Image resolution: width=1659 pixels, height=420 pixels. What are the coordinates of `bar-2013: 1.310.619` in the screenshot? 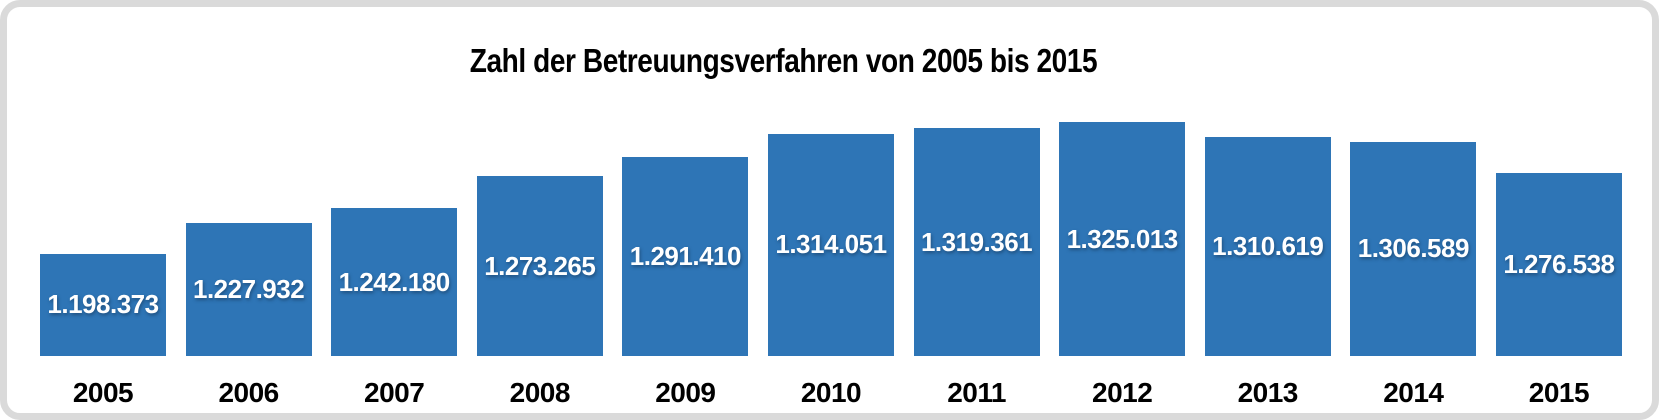 It's located at (1267, 246).